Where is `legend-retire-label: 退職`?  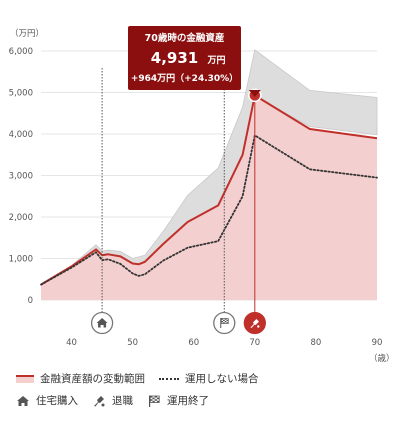
legend-retire-label: 退職 is located at coordinates (122, 401).